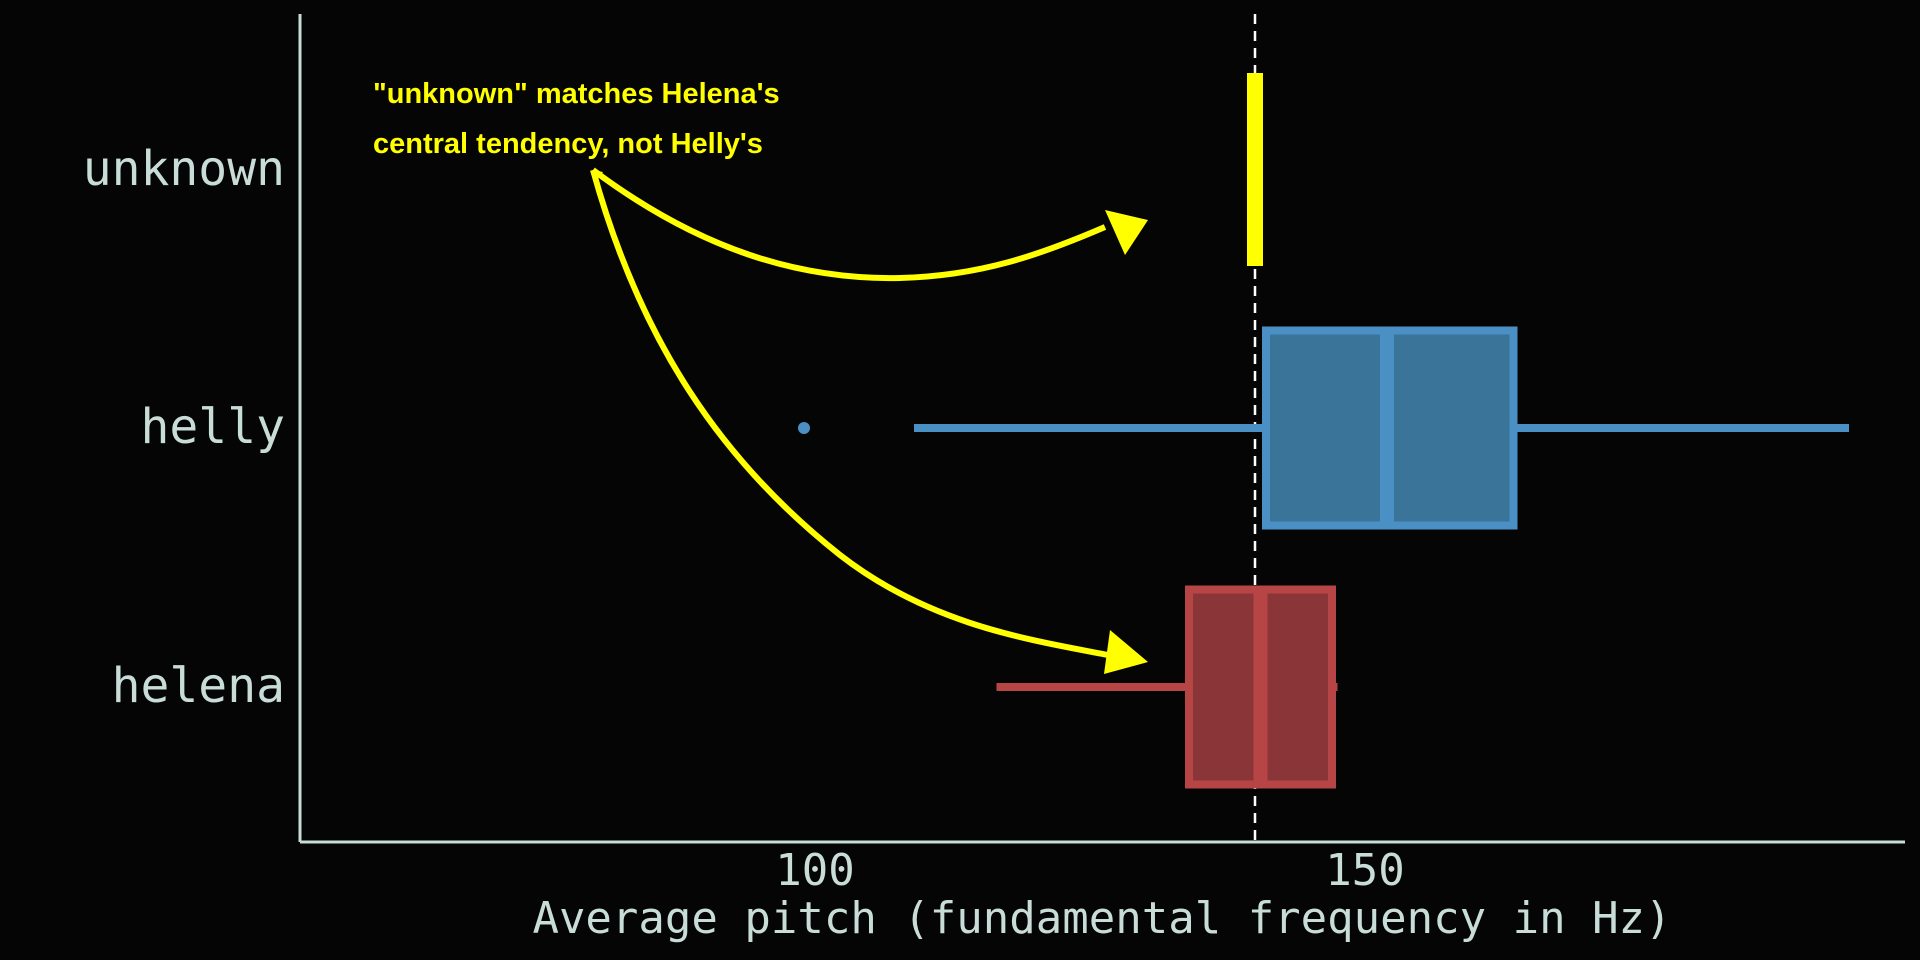 The image size is (1920, 960). Describe the element at coordinates (568, 144) in the screenshot. I see `annotation-line-2: central tendency, not Helly's` at that location.